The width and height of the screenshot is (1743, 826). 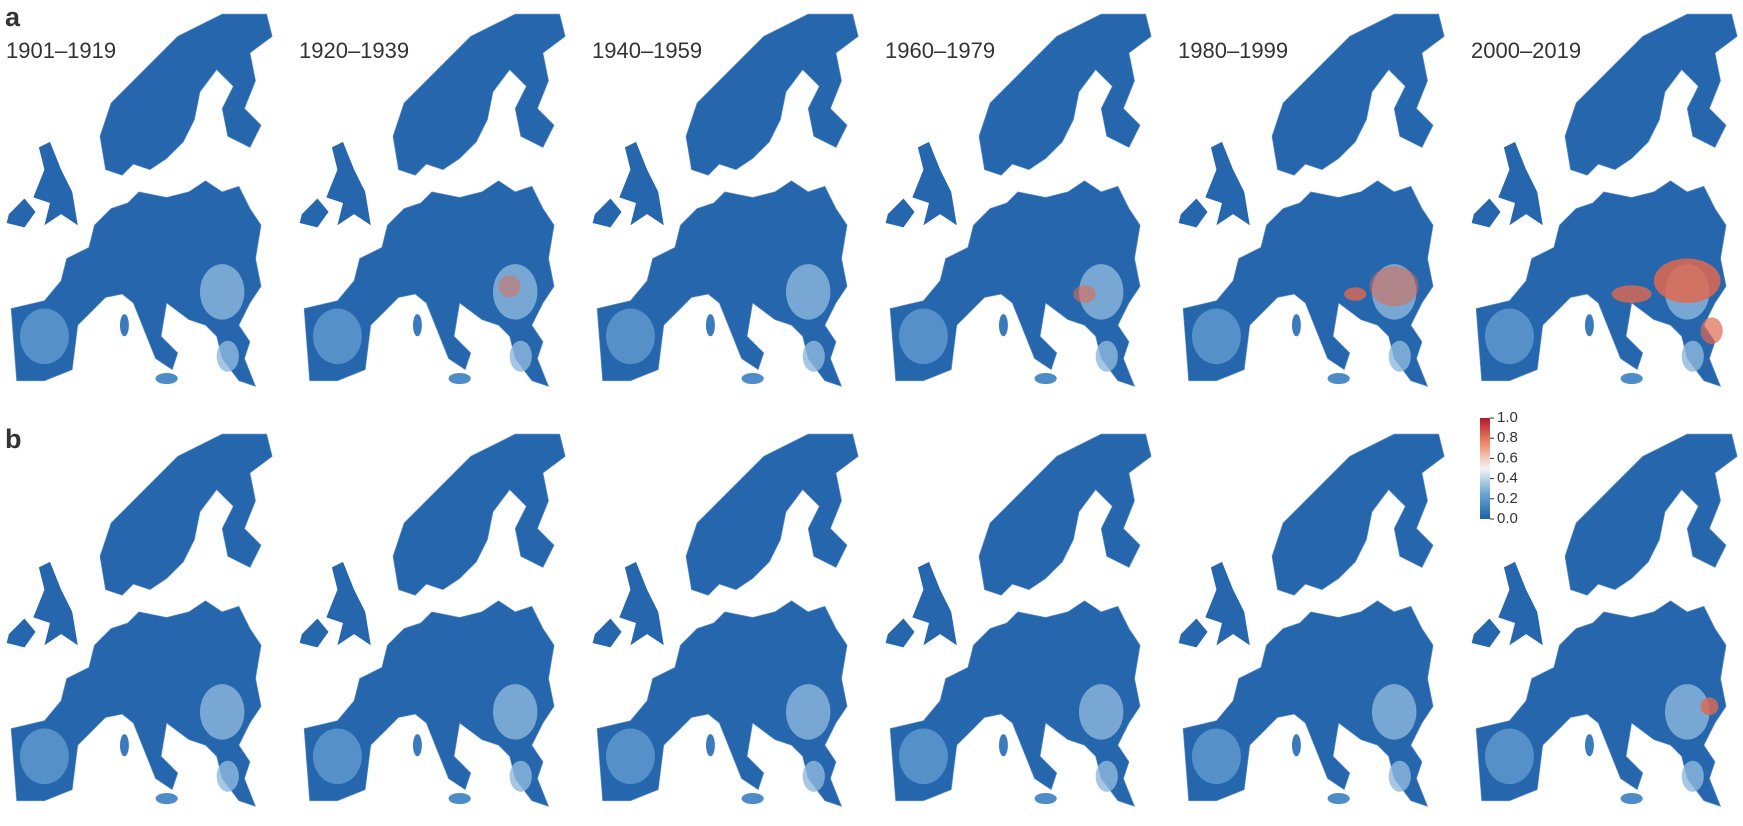 I want to click on period-label: 1960–1979, so click(x=940, y=50).